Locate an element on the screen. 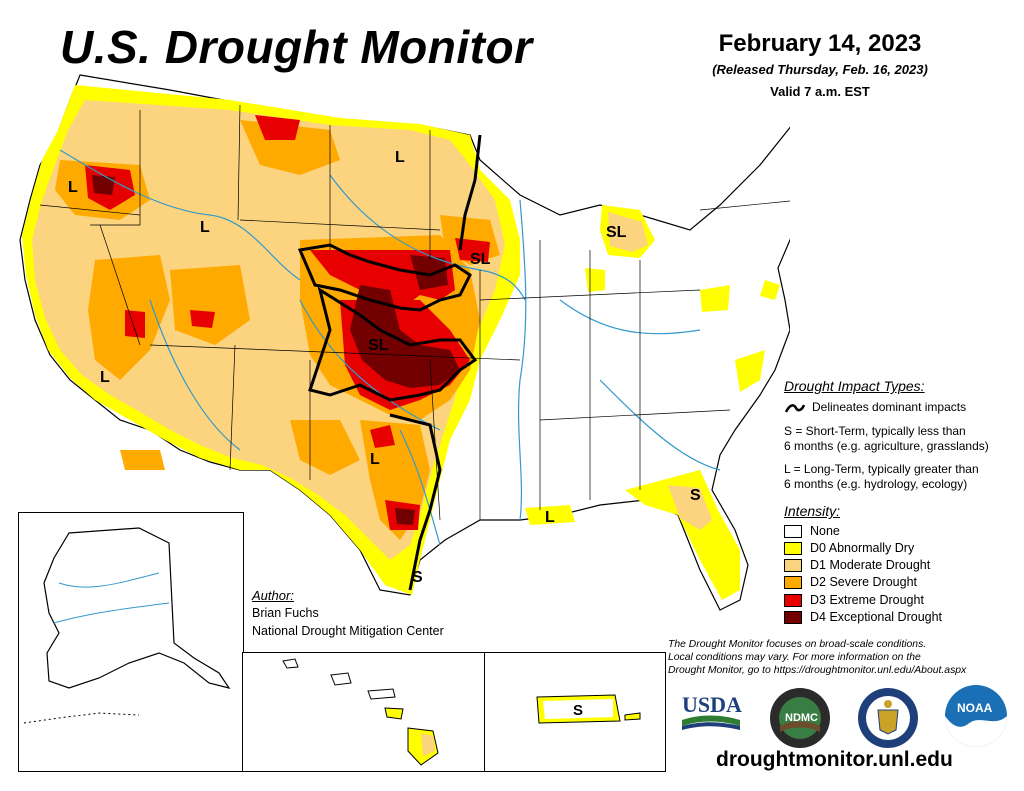  legend-d4: D4 Exceptional Drought is located at coordinates (863, 618).